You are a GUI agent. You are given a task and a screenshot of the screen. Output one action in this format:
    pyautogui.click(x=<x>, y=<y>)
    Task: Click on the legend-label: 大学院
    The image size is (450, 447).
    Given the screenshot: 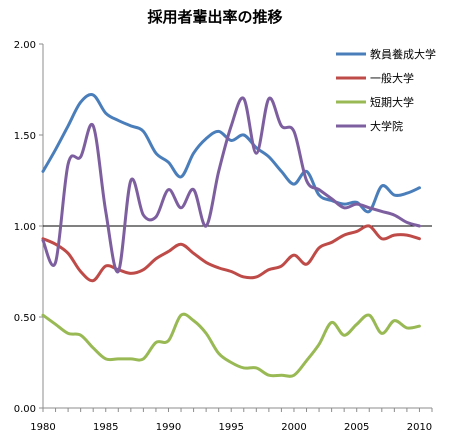 What is the action you would take?
    pyautogui.click(x=386, y=126)
    